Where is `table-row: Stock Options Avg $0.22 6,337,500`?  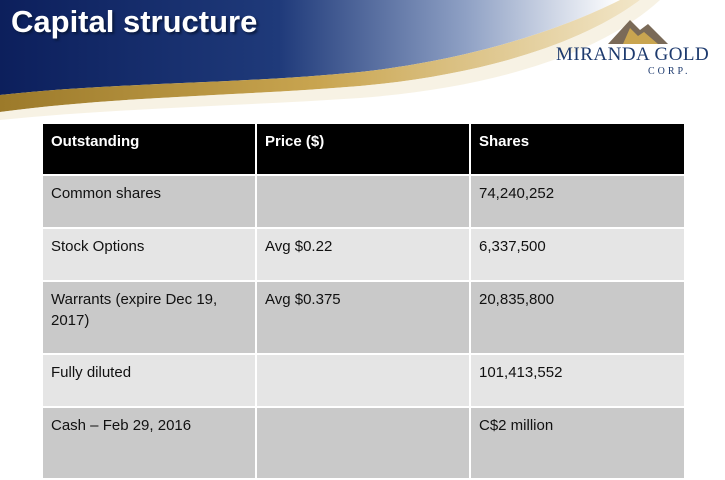
table-row: Stock Options Avg $0.22 6,337,500 is located at coordinates (363, 254).